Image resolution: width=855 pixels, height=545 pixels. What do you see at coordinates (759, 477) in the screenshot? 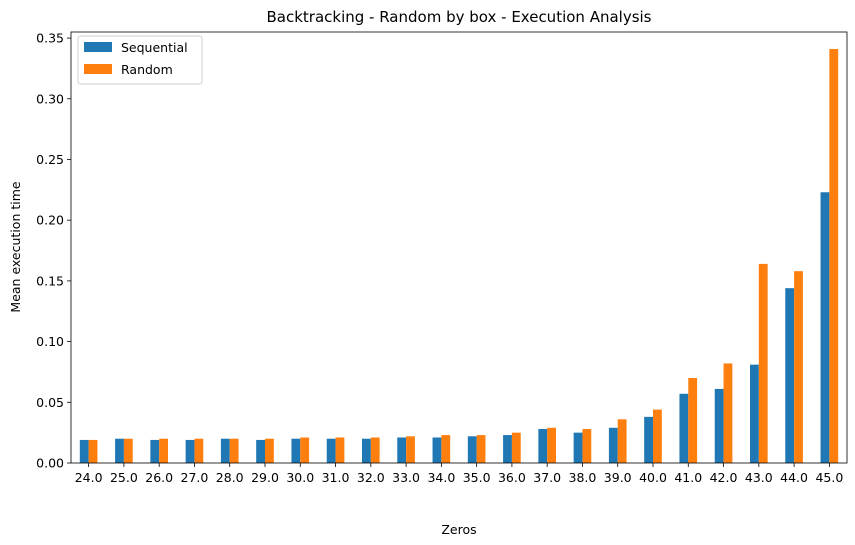
I see `x-tick-label: 43.0` at bounding box center [759, 477].